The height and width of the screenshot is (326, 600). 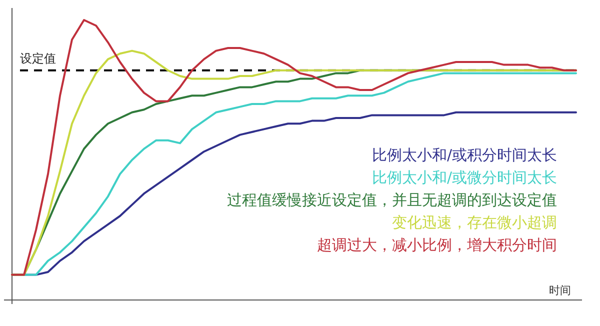 I want to click on text: 变化迅速，存在微小超调, so click(x=474, y=223).